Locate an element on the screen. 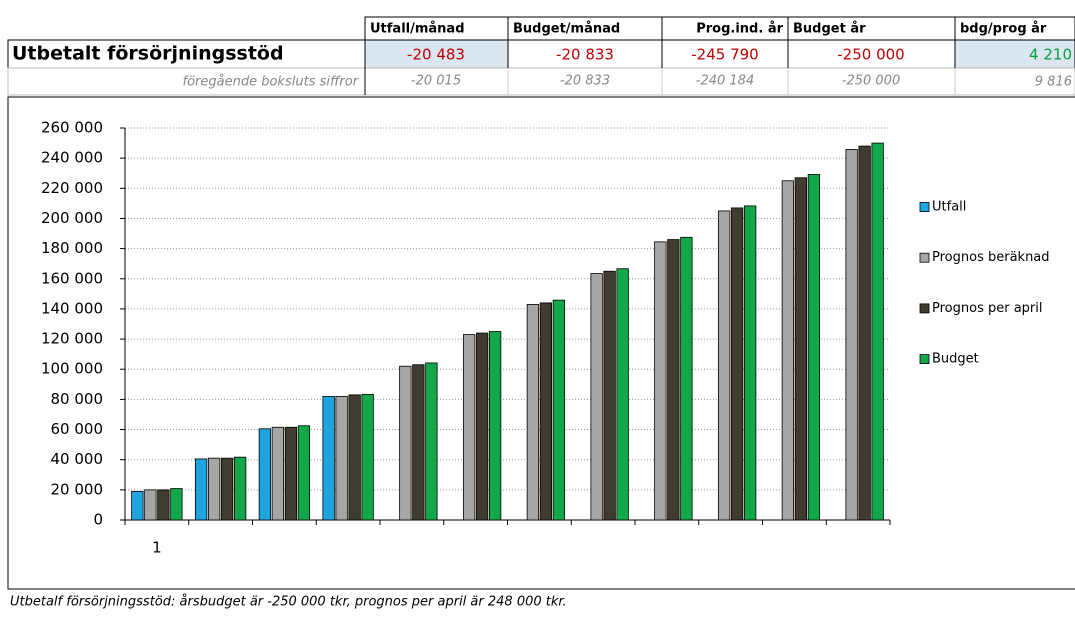  legend-label: Prognos beräknad is located at coordinates (991, 257).